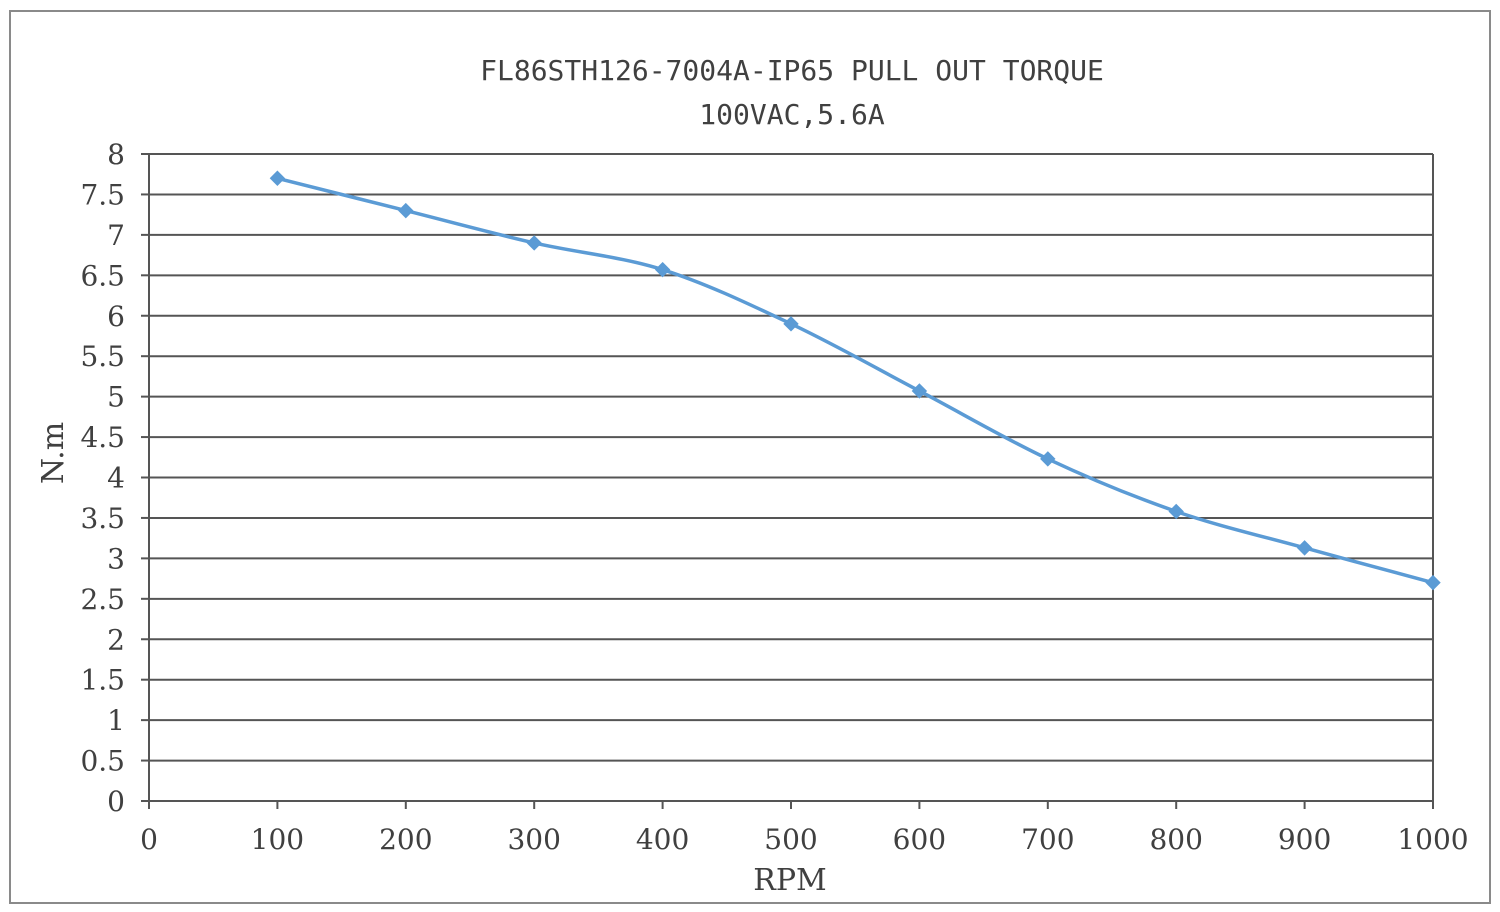 The height and width of the screenshot is (912, 1500). What do you see at coordinates (102, 194) in the screenshot?
I see `y-tick-label: 7.5` at bounding box center [102, 194].